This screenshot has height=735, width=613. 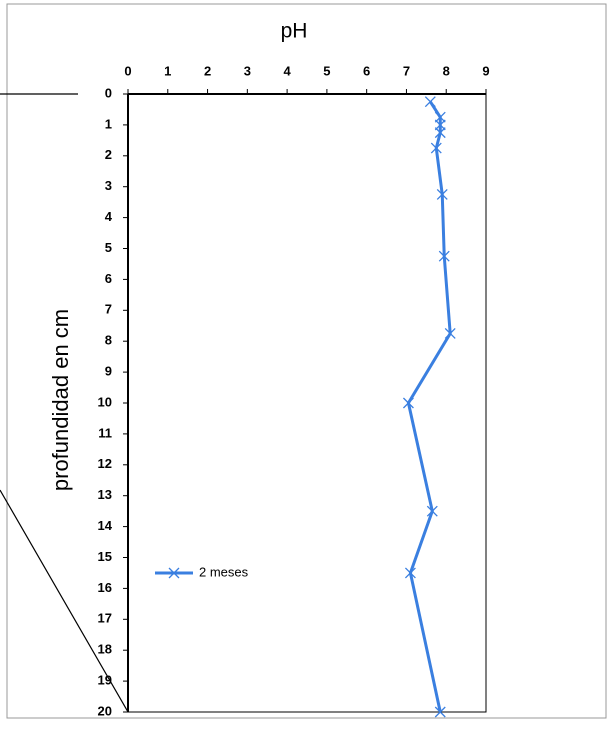 I want to click on y-tick-label: 9, so click(x=108, y=371).